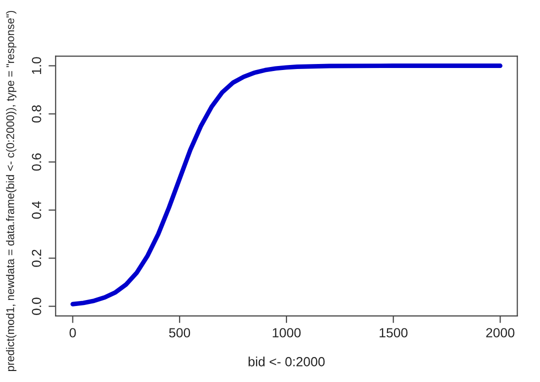 This screenshot has height=382, width=540. What do you see at coordinates (286, 333) in the screenshot?
I see `x-tick-label: 1000` at bounding box center [286, 333].